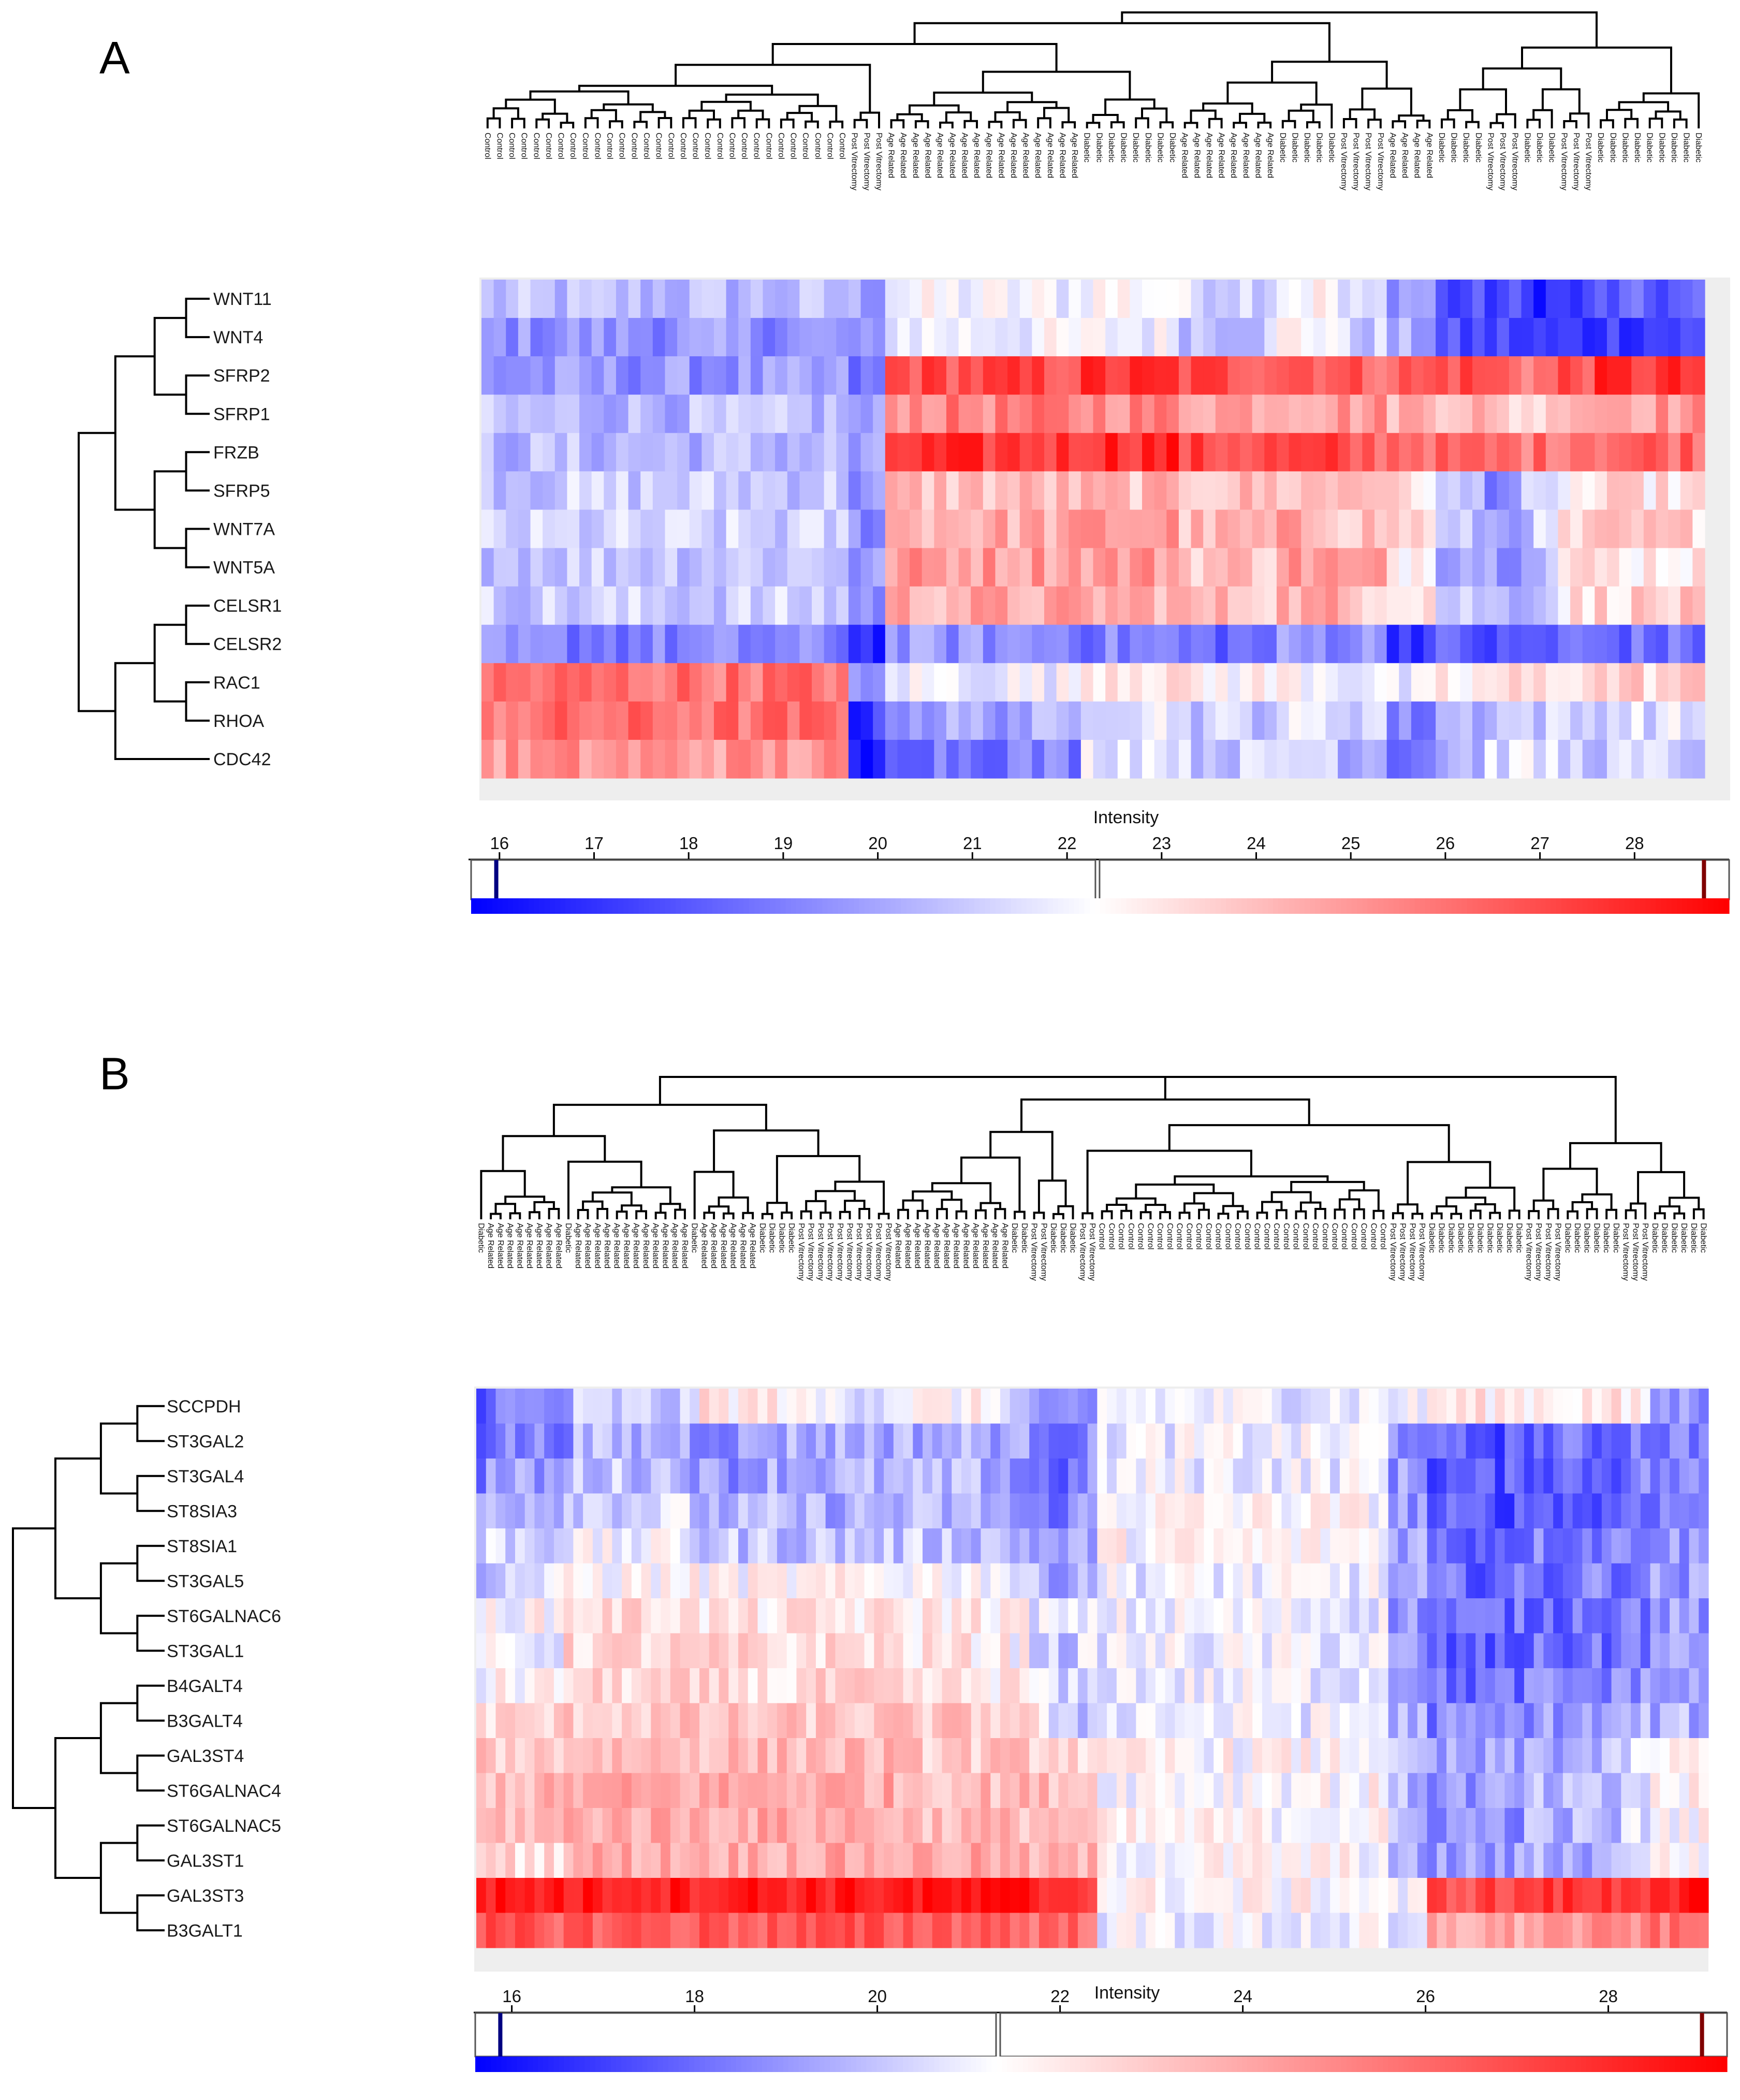 The height and width of the screenshot is (2100, 1740). Describe the element at coordinates (1136, 148) in the screenshot. I see `sample-label: Diabetic` at that location.